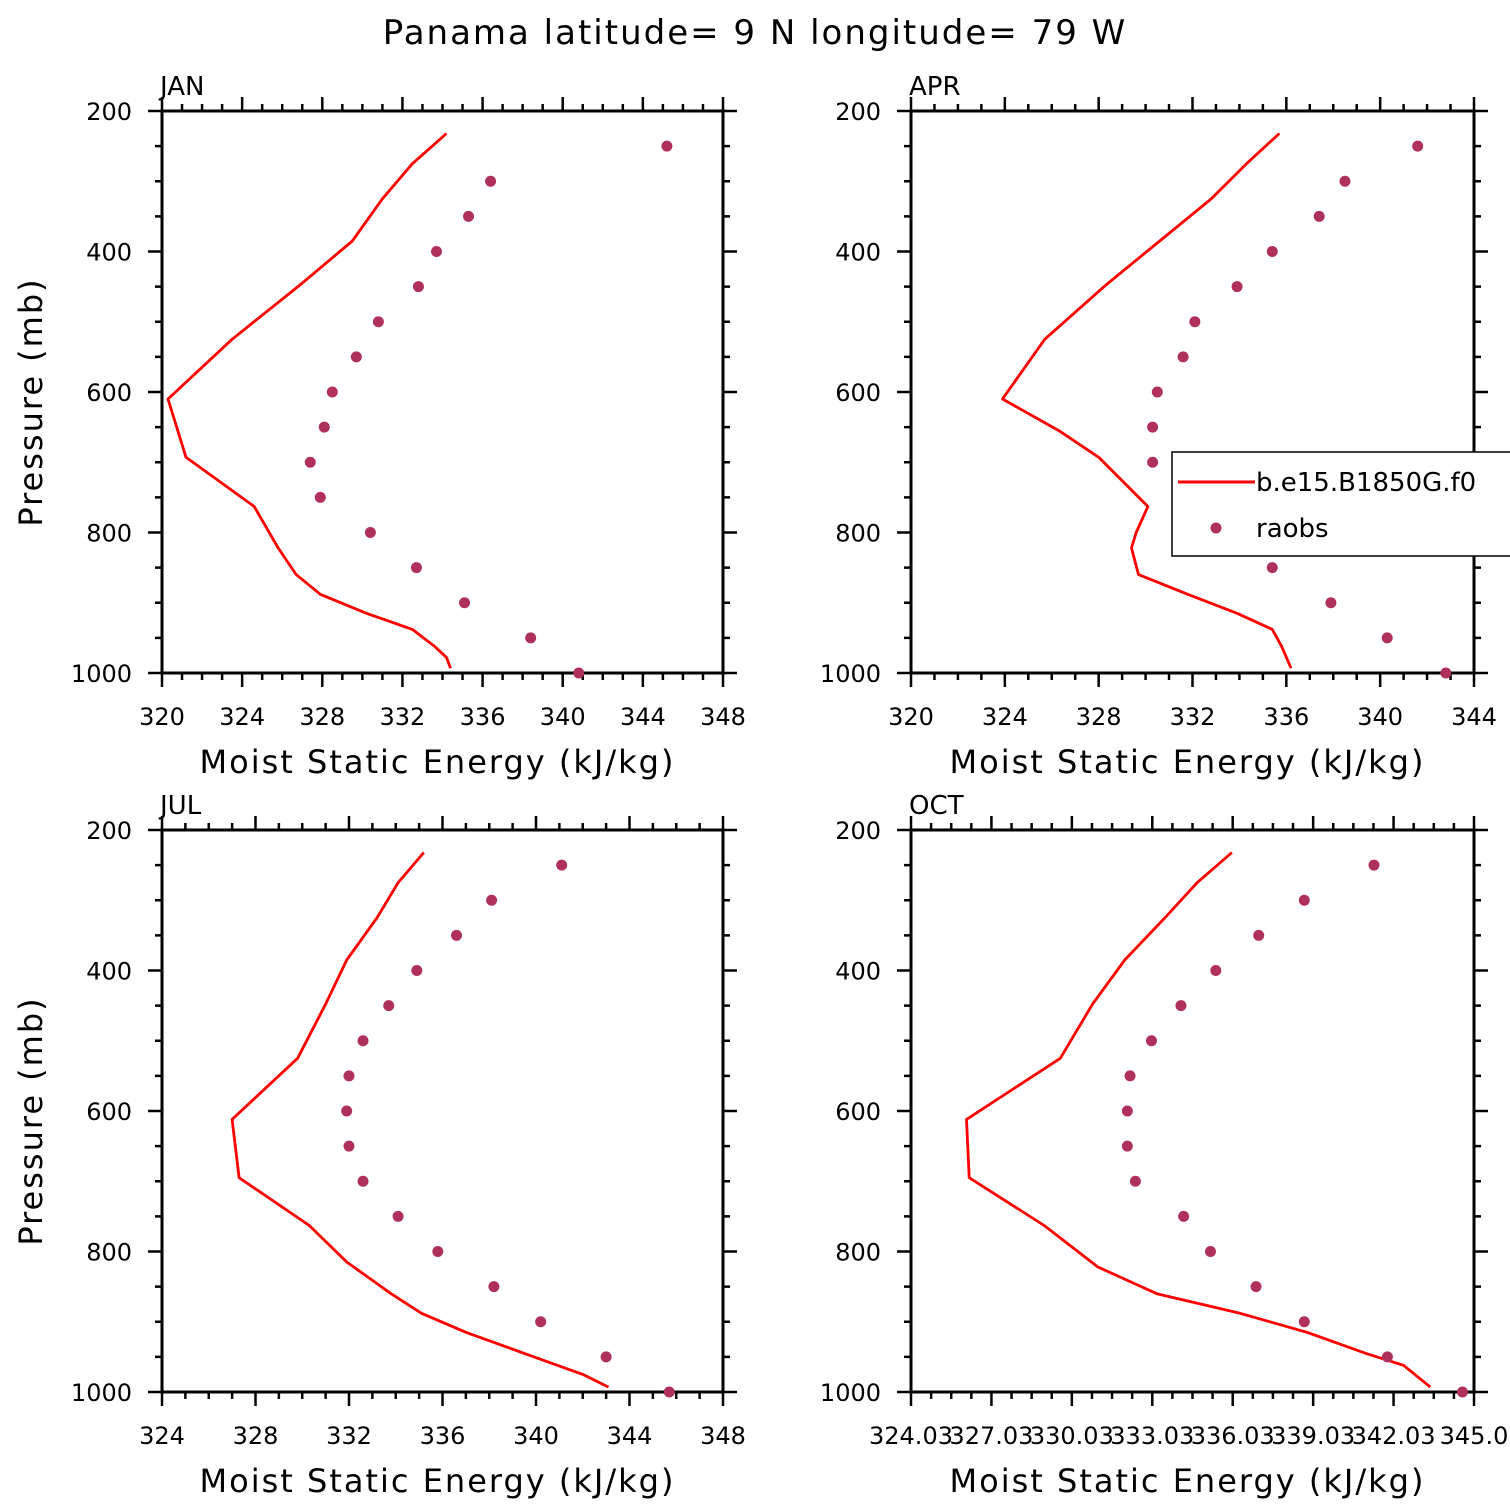  I want to click on legend-box, so click(1340, 504).